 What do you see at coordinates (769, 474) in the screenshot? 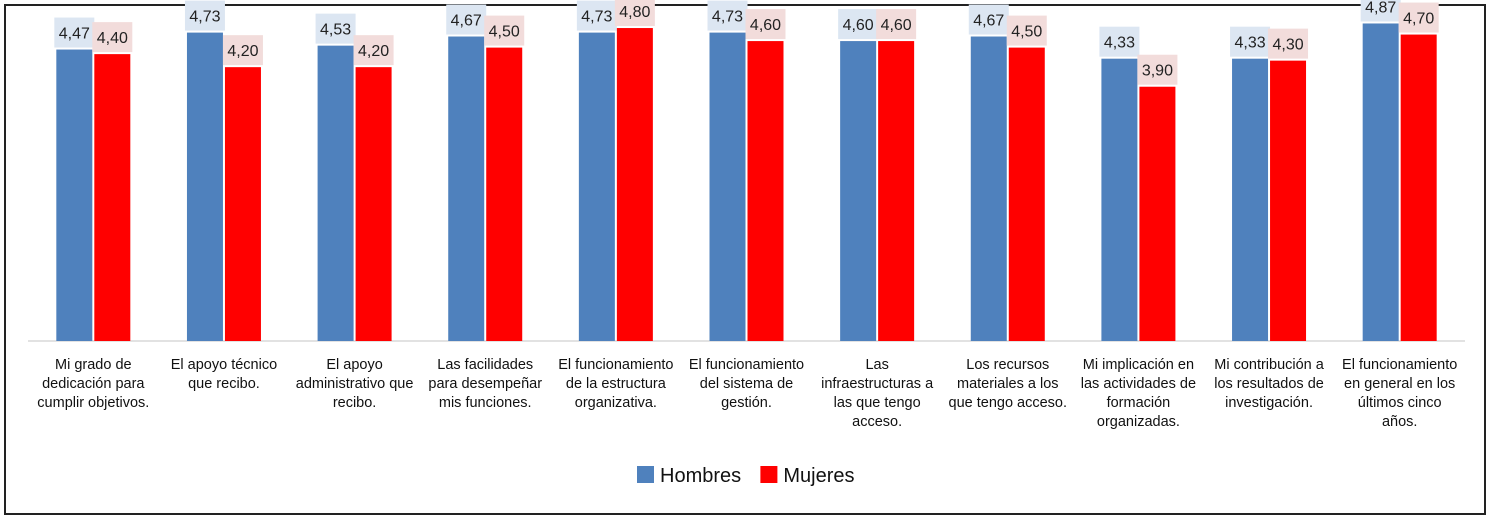
I see `legend-swatch-mujeres` at bounding box center [769, 474].